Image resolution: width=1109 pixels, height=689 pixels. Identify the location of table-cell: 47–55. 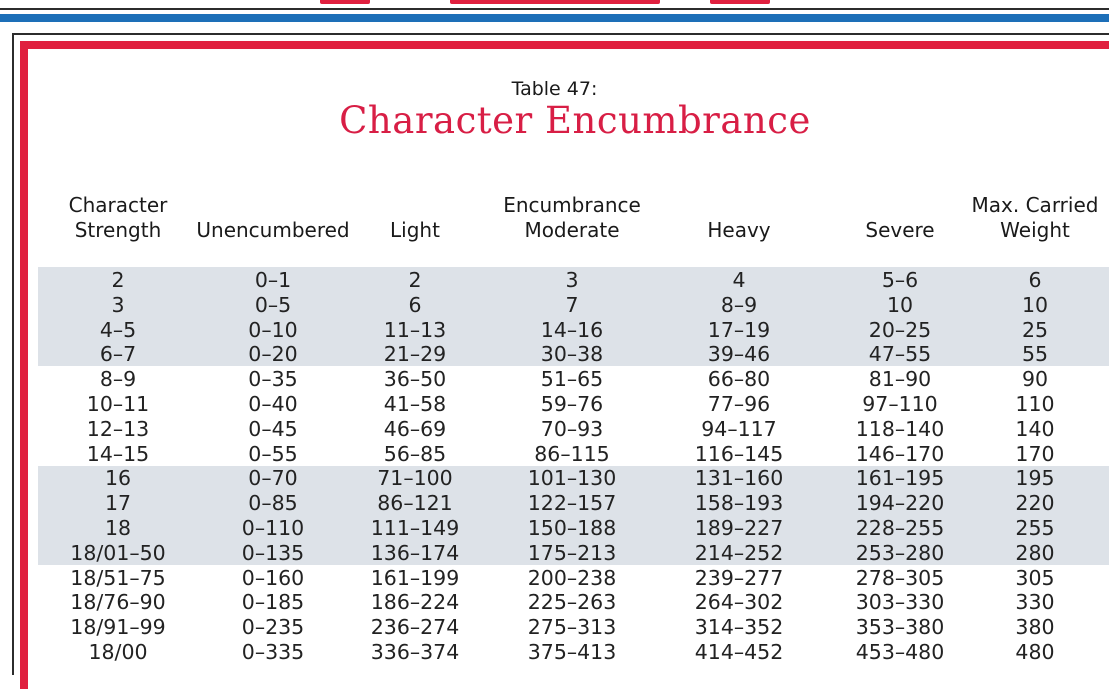
(900, 354).